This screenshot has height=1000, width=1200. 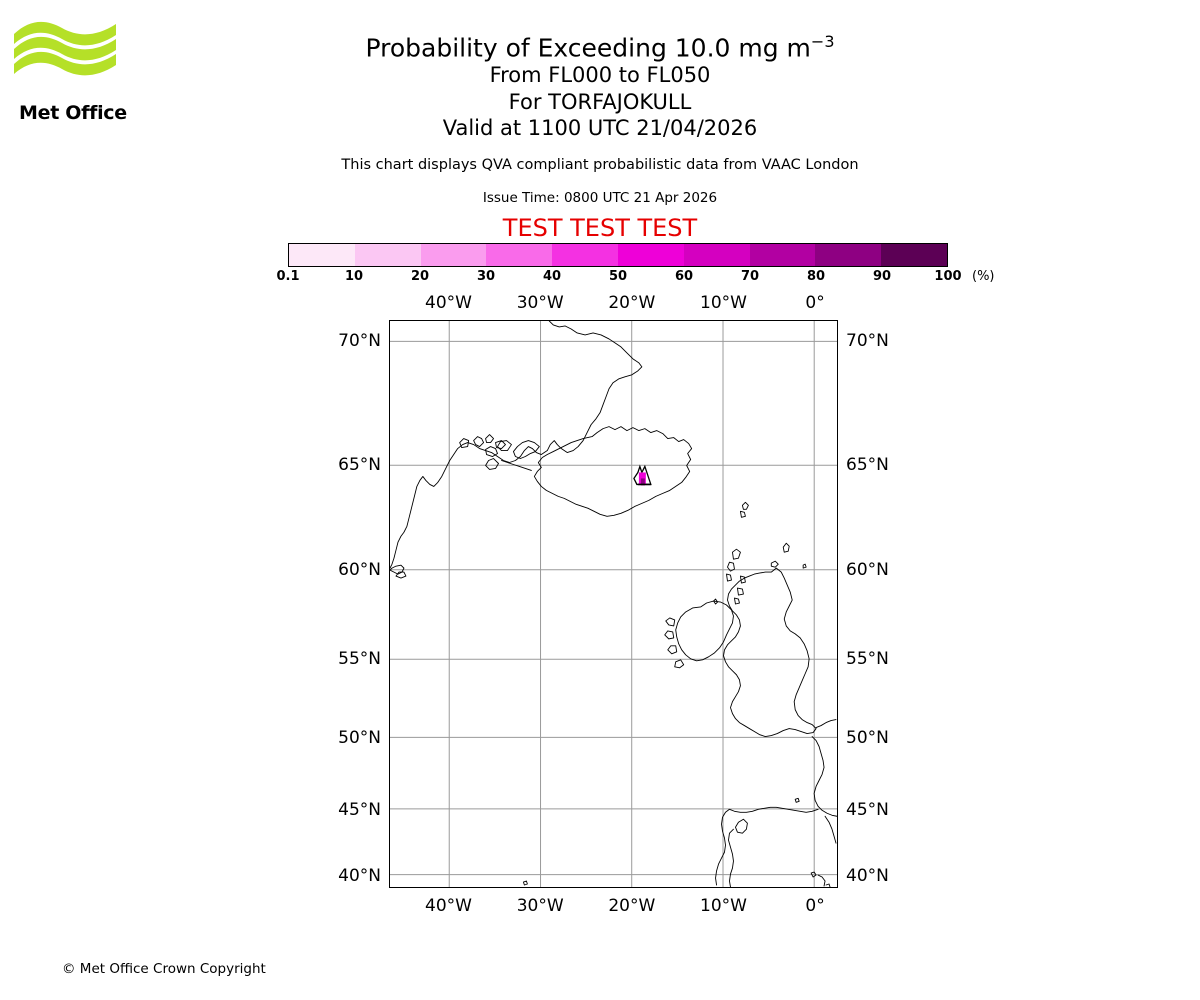 What do you see at coordinates (774, 564) in the screenshot?
I see `orkney-islands` at bounding box center [774, 564].